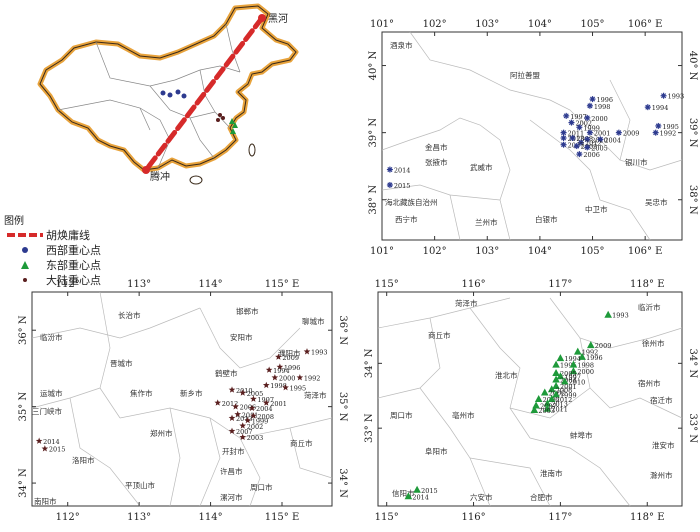 Image resolution: width=700 pixels, height=532 pixels. What do you see at coordinates (473, 517) in the screenshot?
I see `lon-tick-label: 116°` at bounding box center [473, 517].